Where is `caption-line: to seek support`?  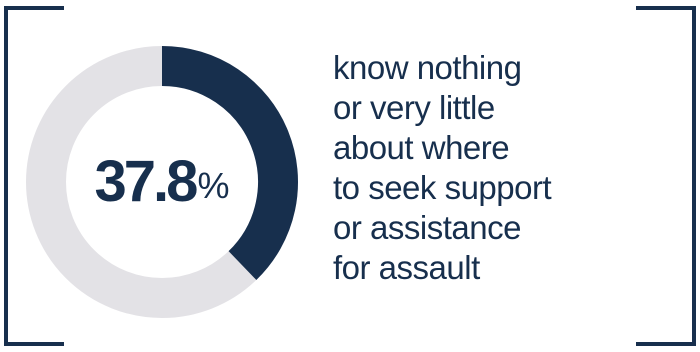
caption-line: to seek support is located at coordinates (442, 187).